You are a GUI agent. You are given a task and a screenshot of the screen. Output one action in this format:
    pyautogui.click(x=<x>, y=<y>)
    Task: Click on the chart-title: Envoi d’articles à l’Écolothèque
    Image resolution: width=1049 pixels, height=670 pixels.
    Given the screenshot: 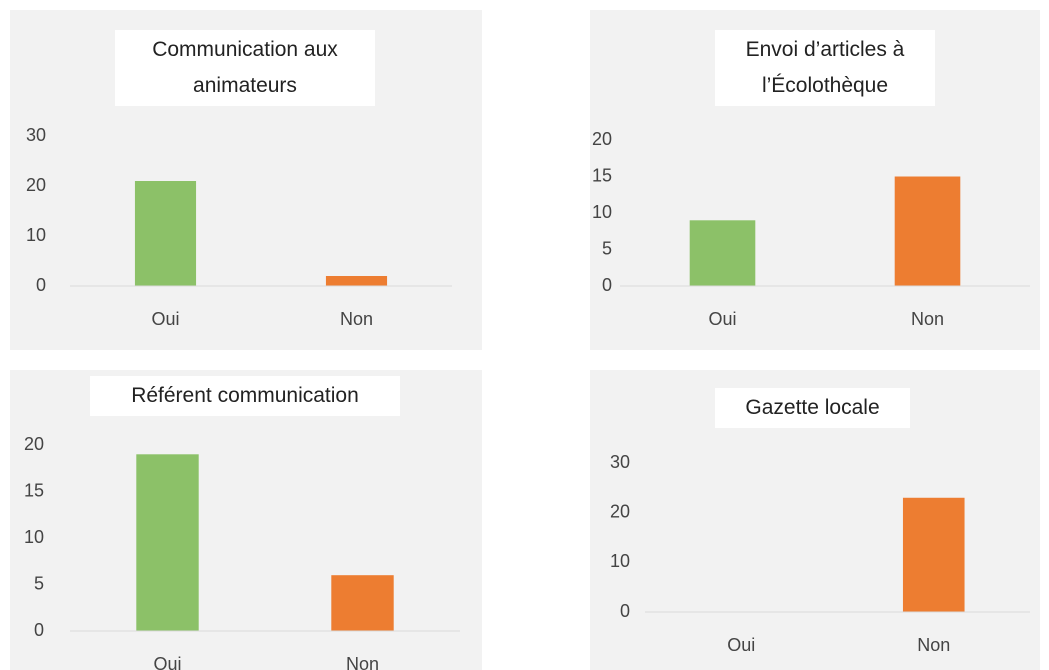 What is the action you would take?
    pyautogui.click(x=825, y=68)
    